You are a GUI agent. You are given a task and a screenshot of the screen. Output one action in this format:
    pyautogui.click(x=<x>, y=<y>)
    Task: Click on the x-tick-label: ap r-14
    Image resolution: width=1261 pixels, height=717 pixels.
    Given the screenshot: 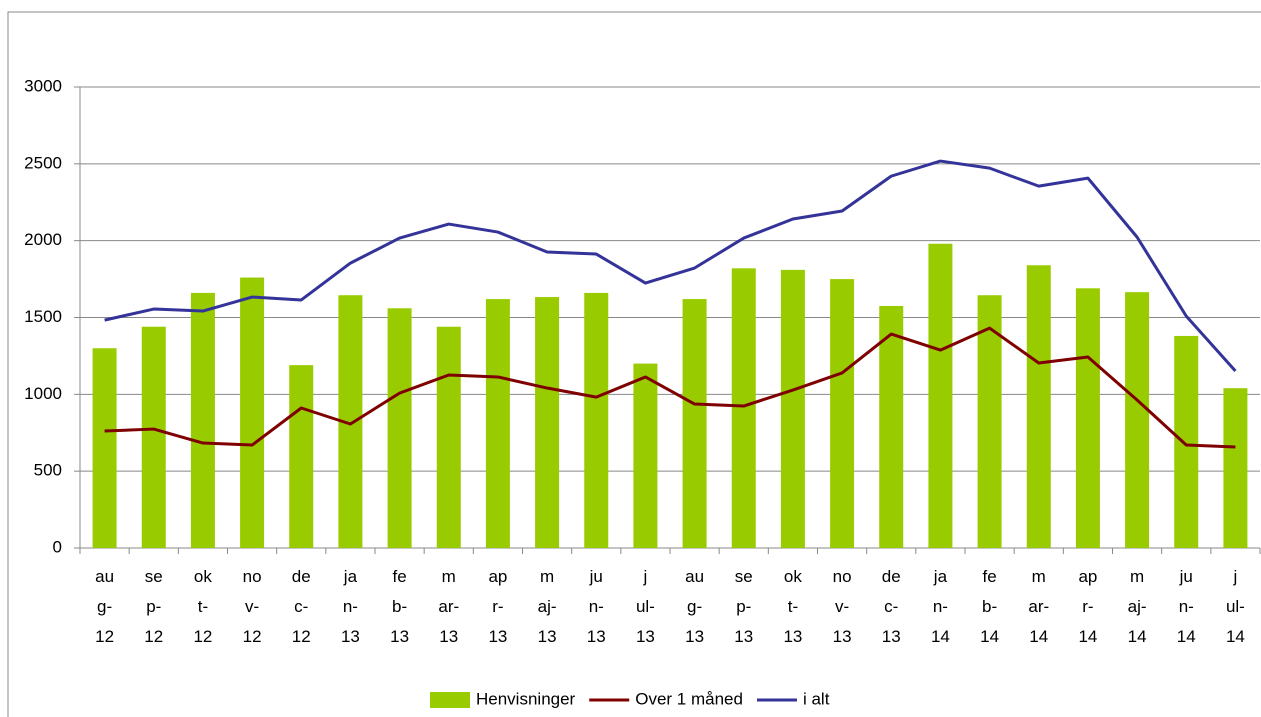 What is the action you would take?
    pyautogui.click(x=1087, y=606)
    